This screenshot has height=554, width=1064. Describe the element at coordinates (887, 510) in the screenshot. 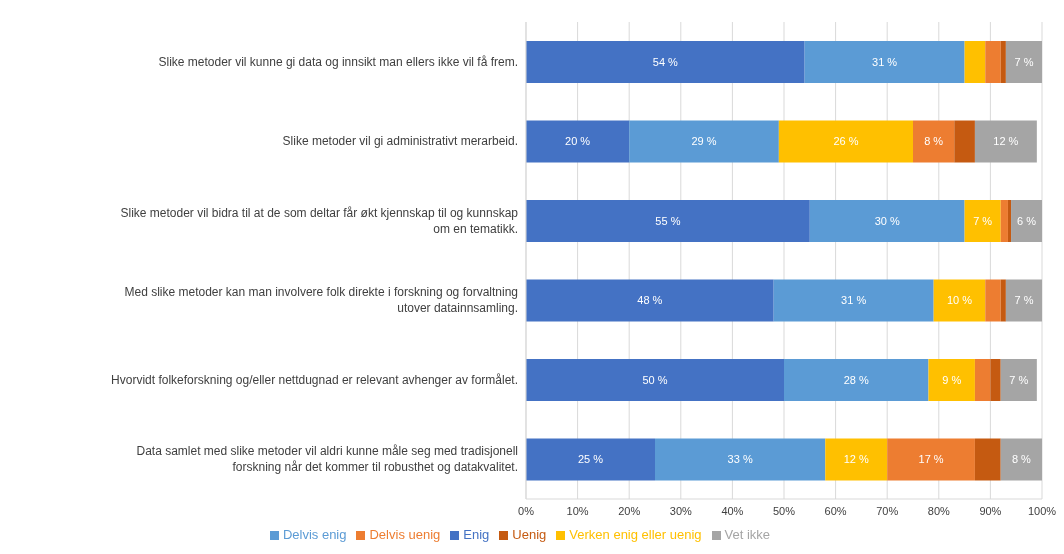

I see `x-tick-label: 70%` at that location.